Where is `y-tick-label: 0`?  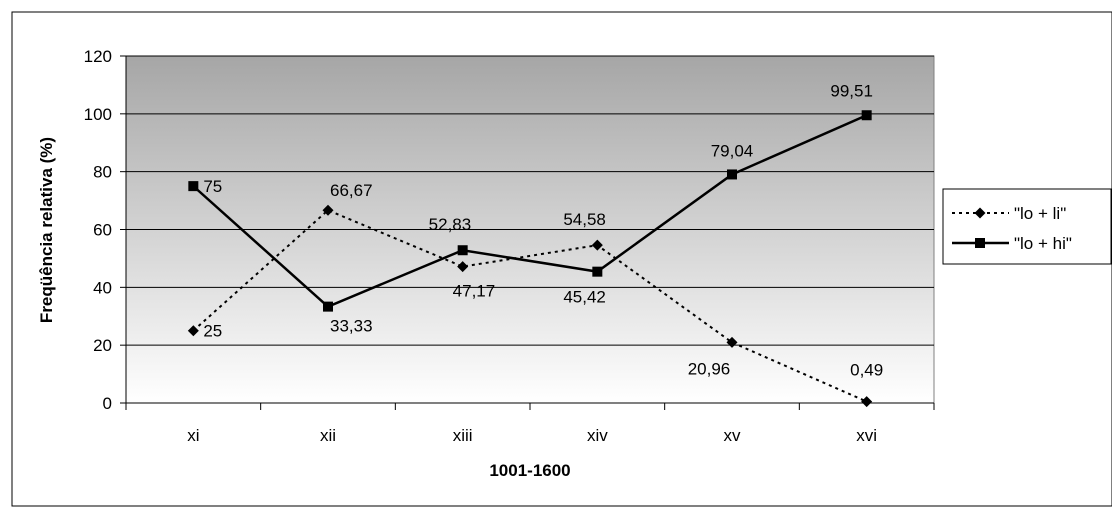
y-tick-label: 0 is located at coordinates (107, 403).